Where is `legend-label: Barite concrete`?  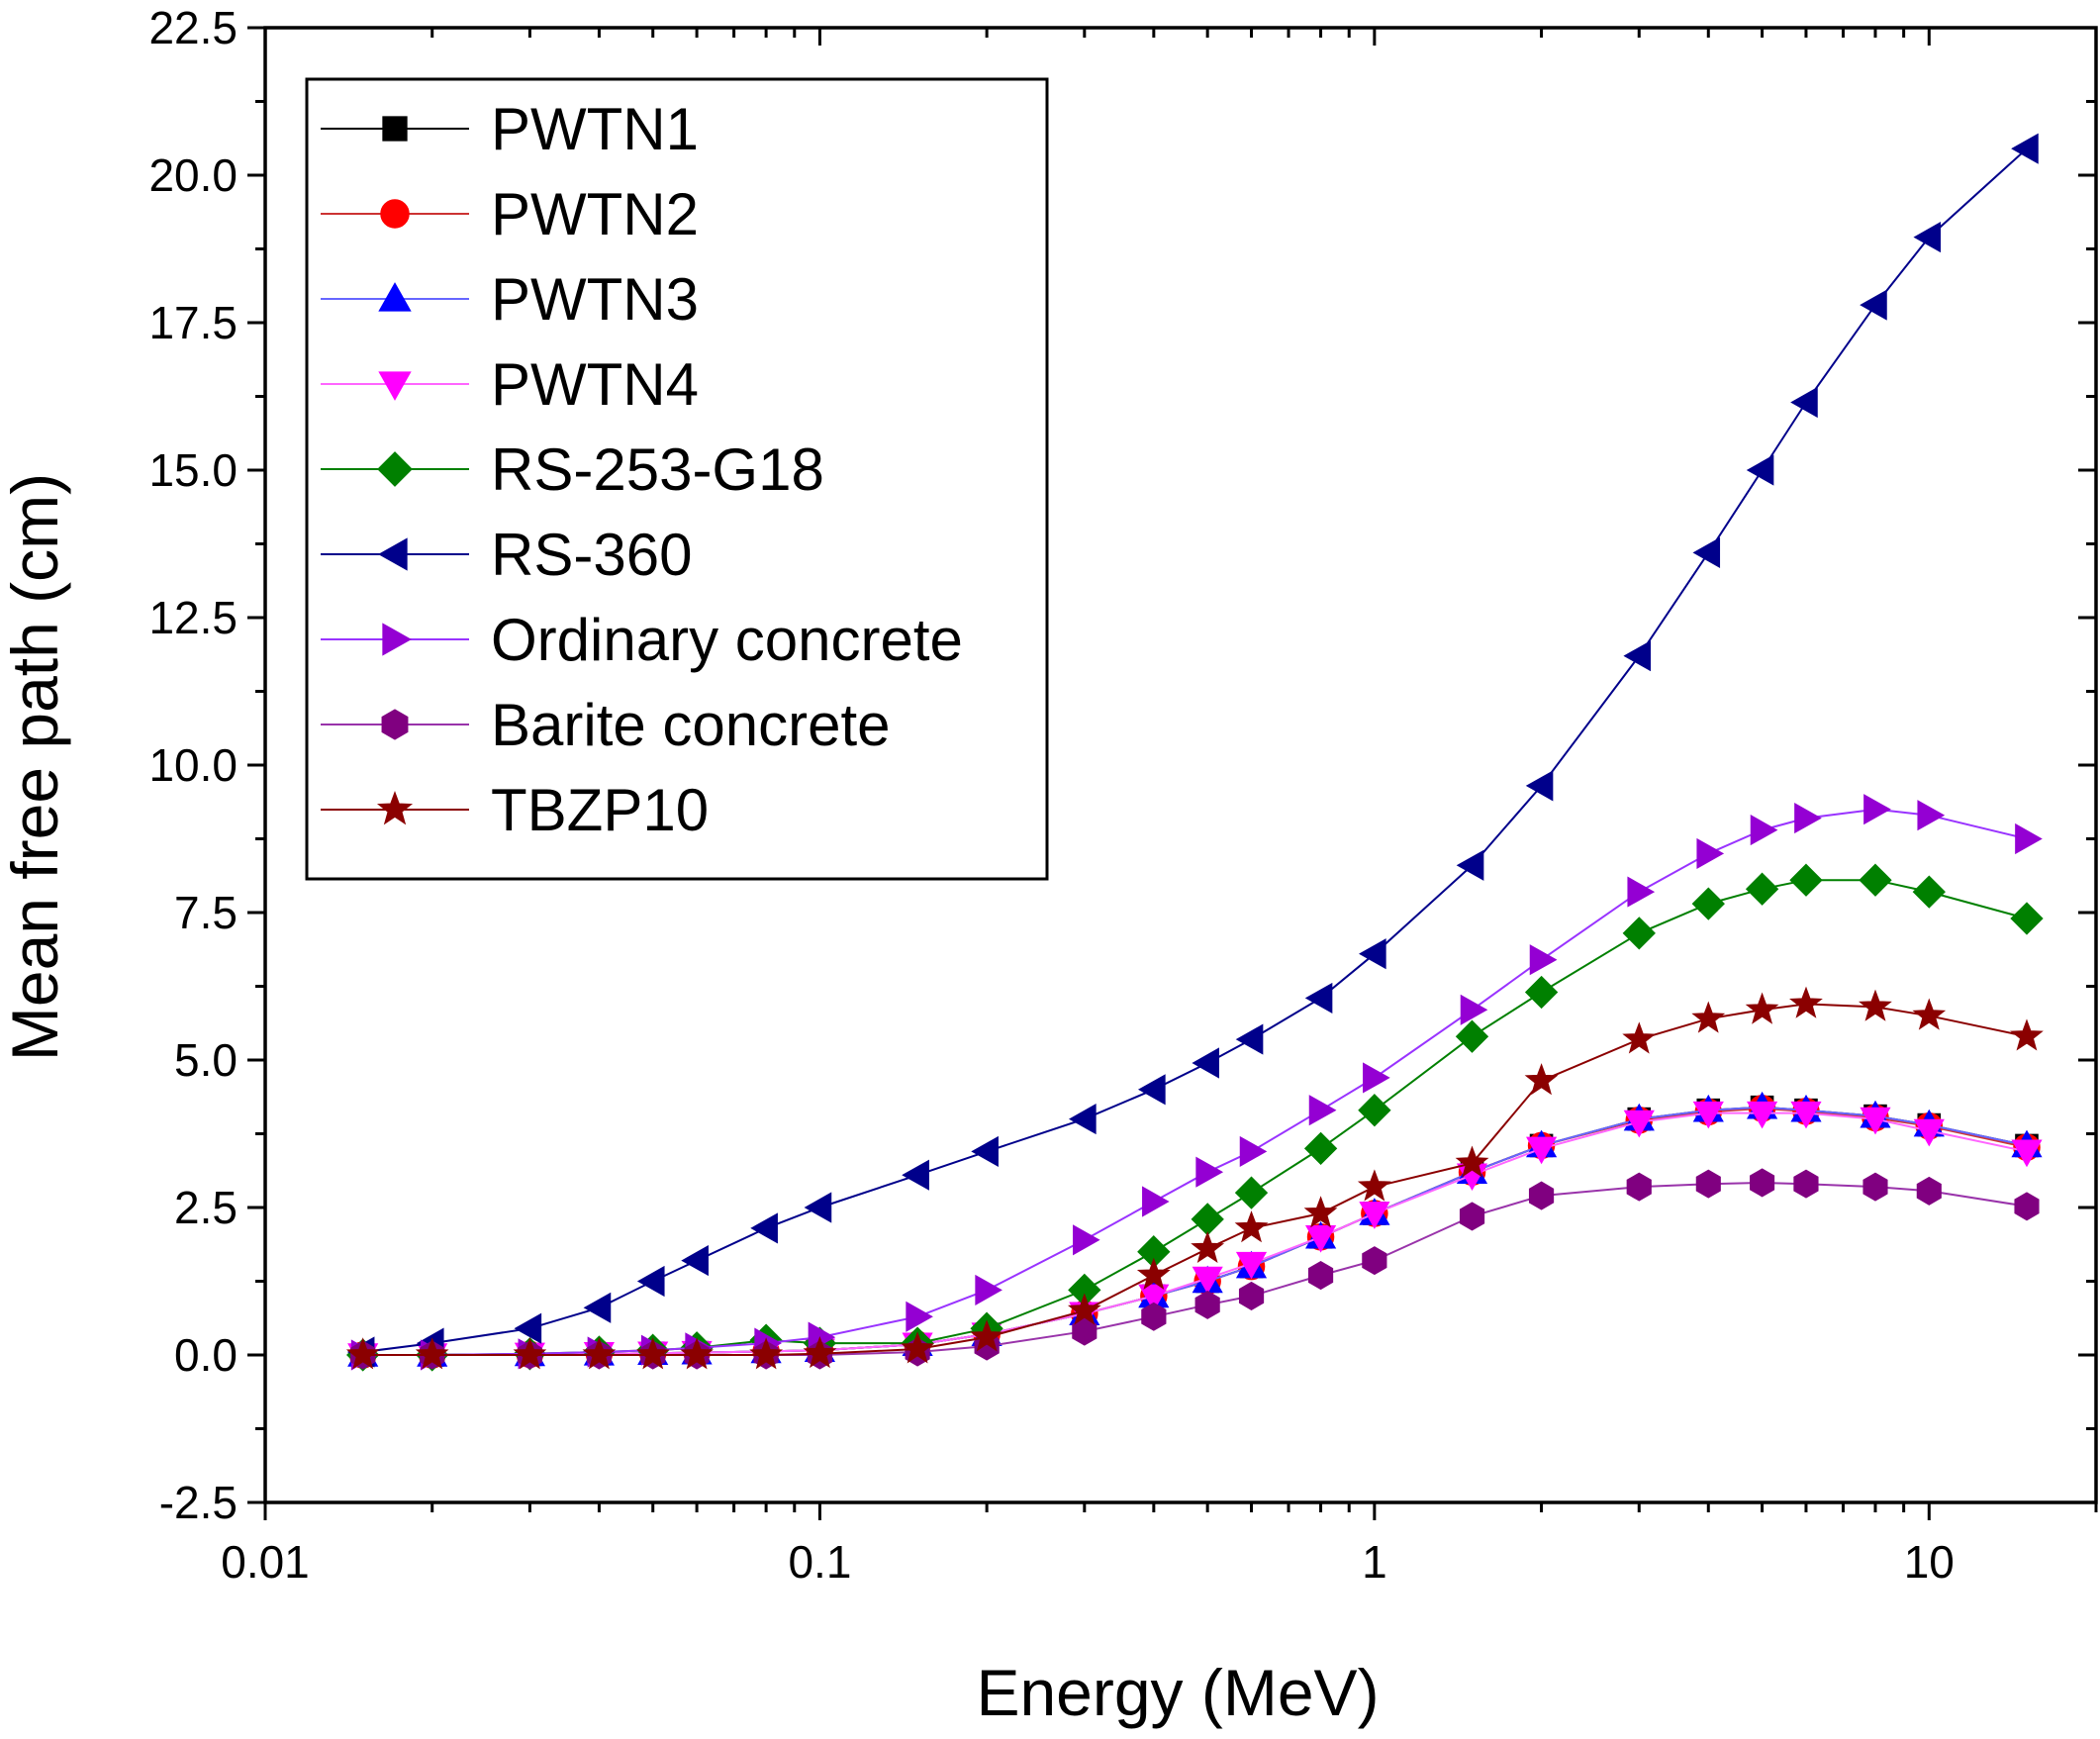 legend-label: Barite concrete is located at coordinates (691, 725).